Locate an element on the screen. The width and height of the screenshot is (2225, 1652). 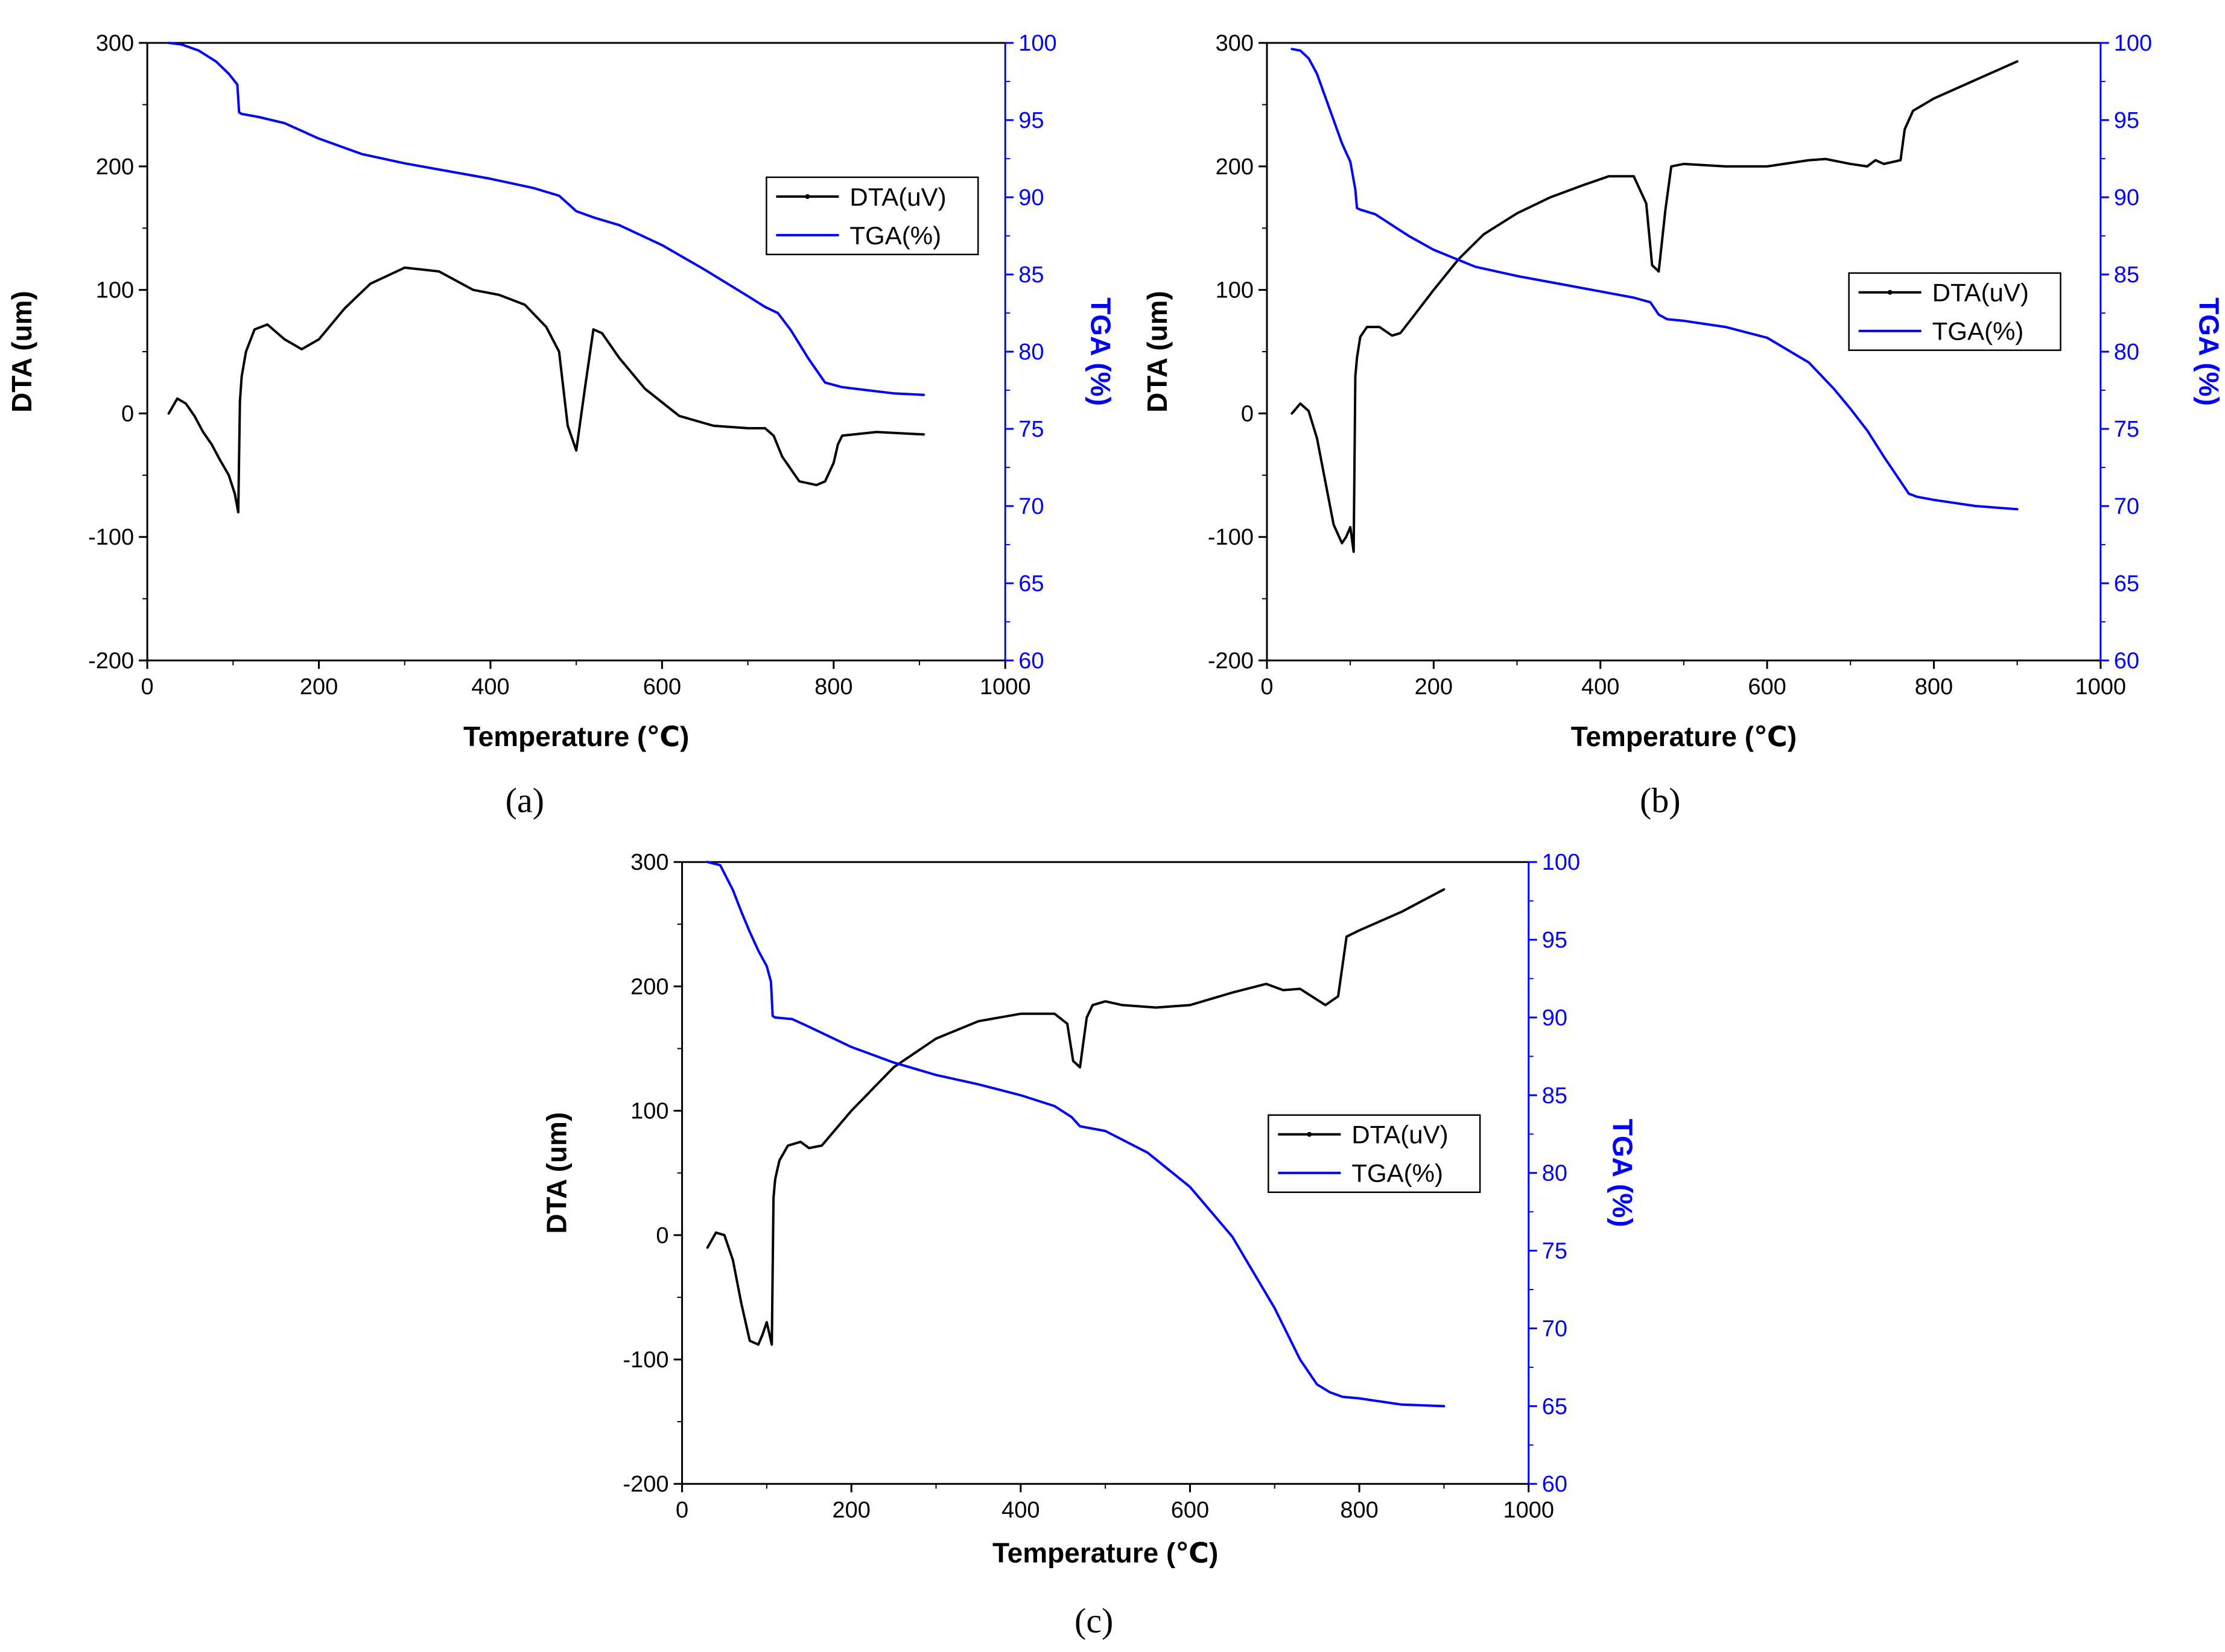
panel-caption: (a) is located at coordinates (525, 800).